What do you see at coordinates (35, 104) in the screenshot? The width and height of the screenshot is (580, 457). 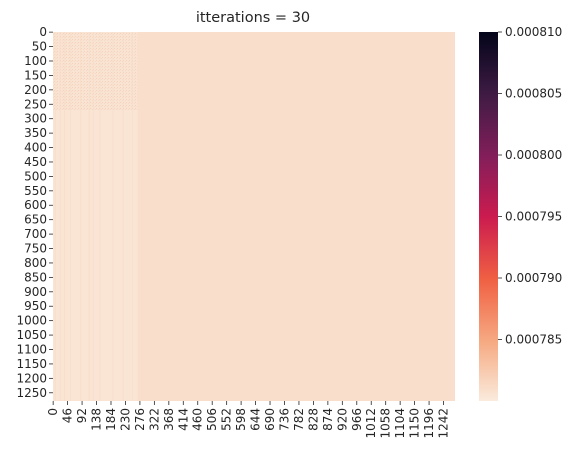 I see `y-tick-label: 250` at bounding box center [35, 104].